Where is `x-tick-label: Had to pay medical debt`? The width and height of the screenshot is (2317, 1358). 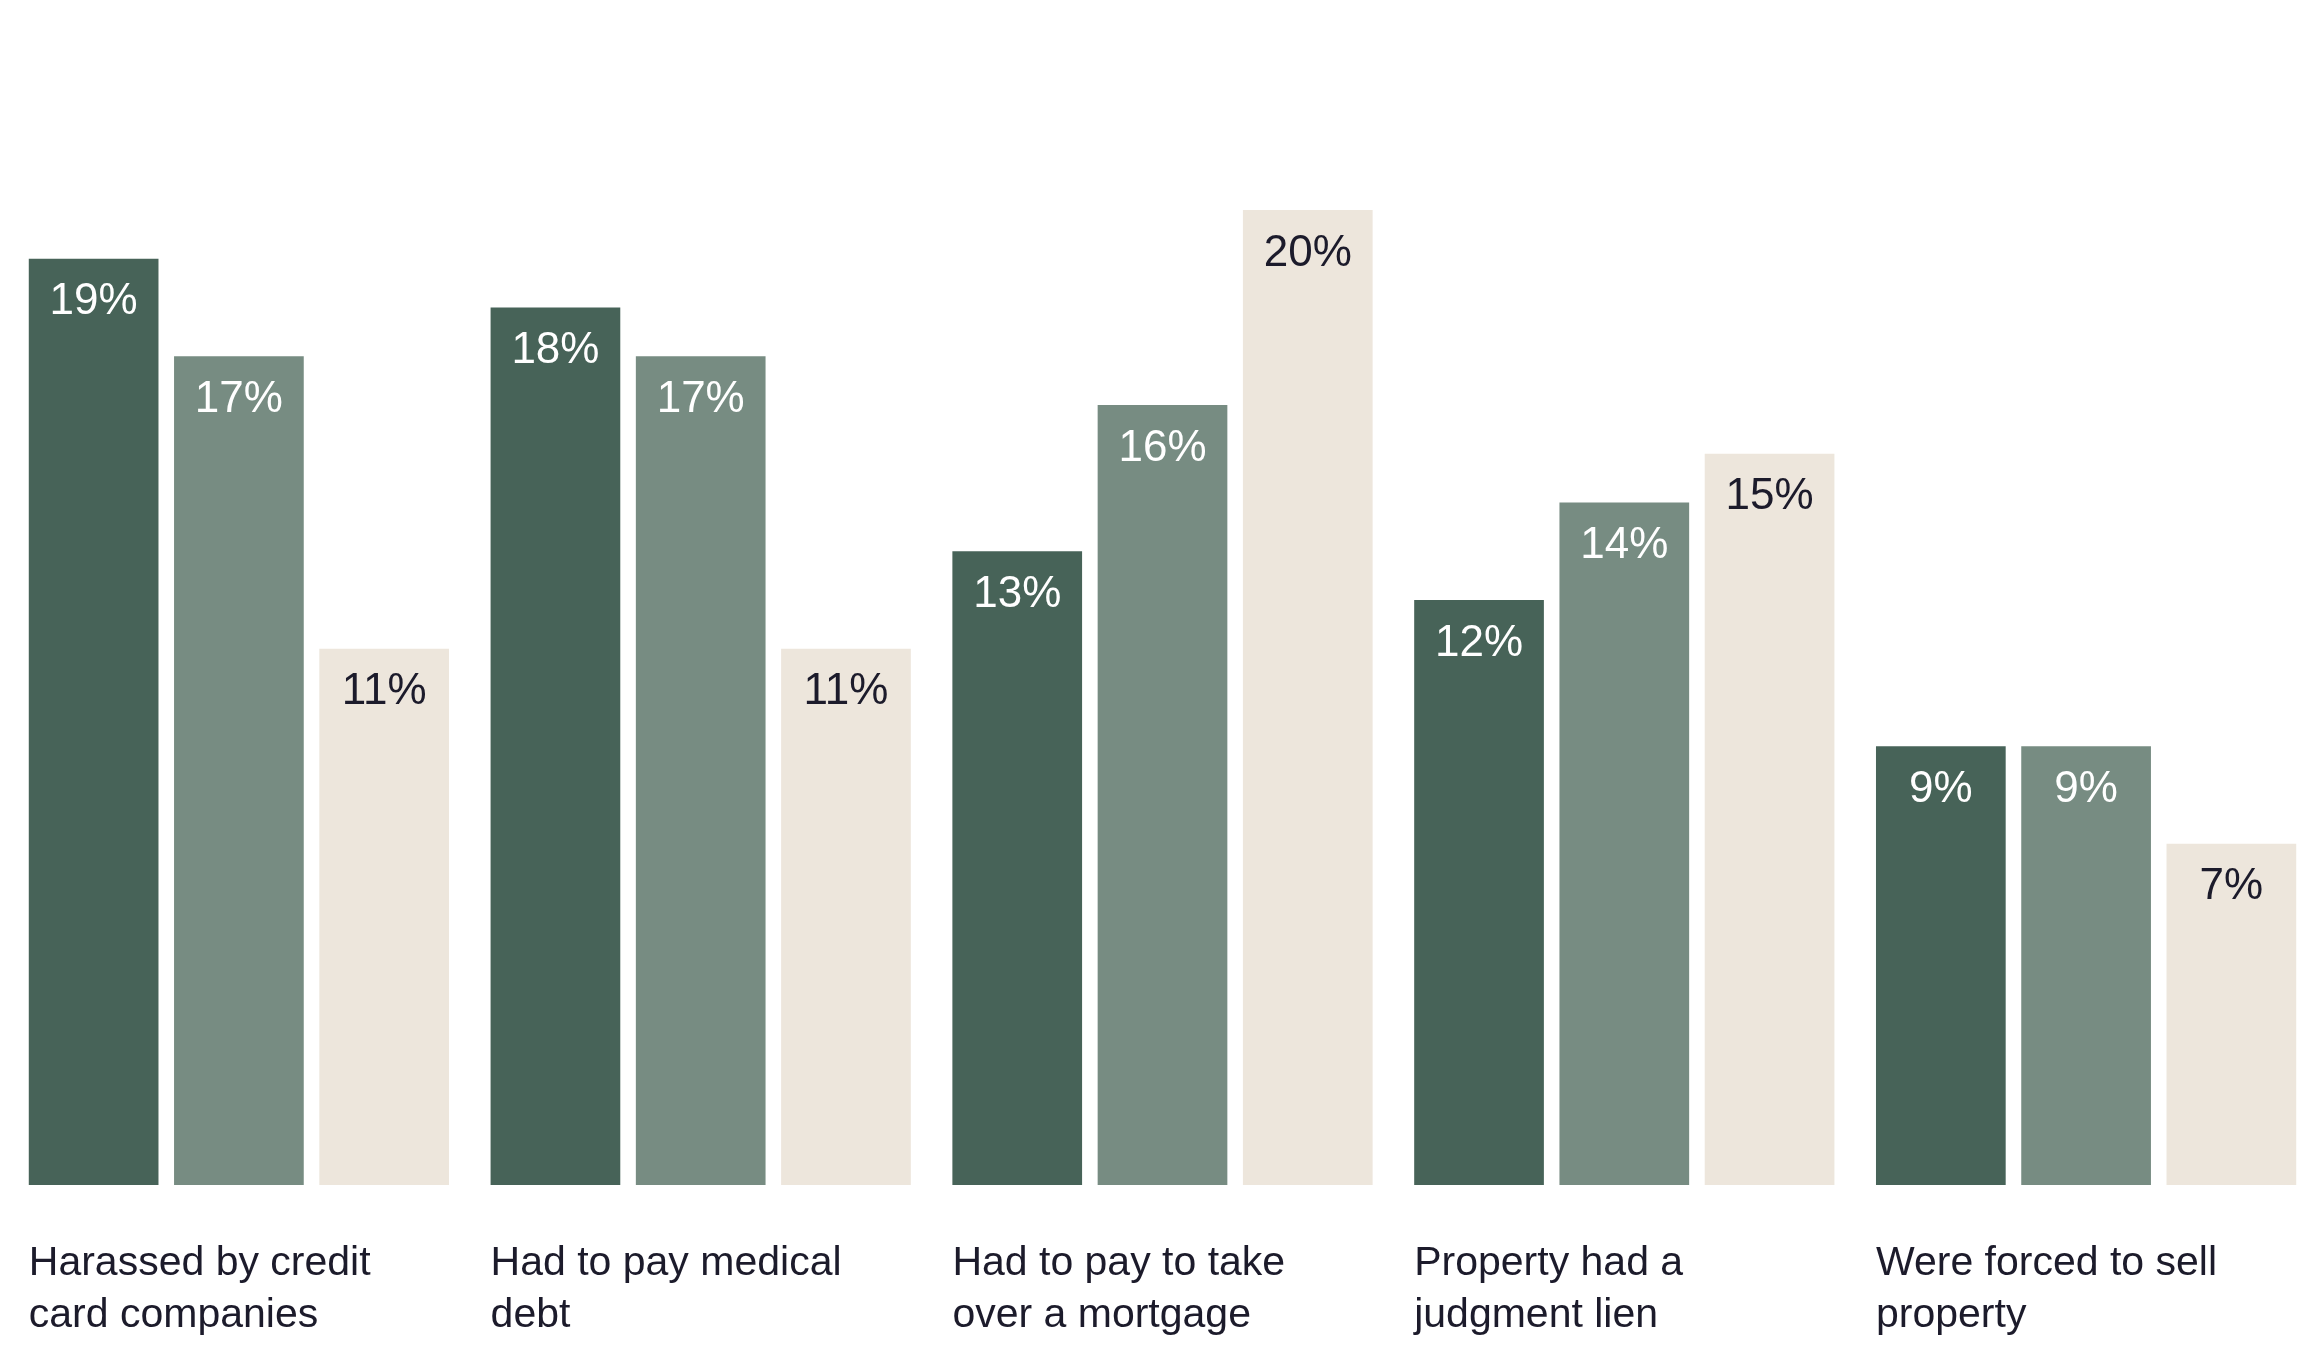
x-tick-label: Had to pay medical debt is located at coordinates (671, 1287).